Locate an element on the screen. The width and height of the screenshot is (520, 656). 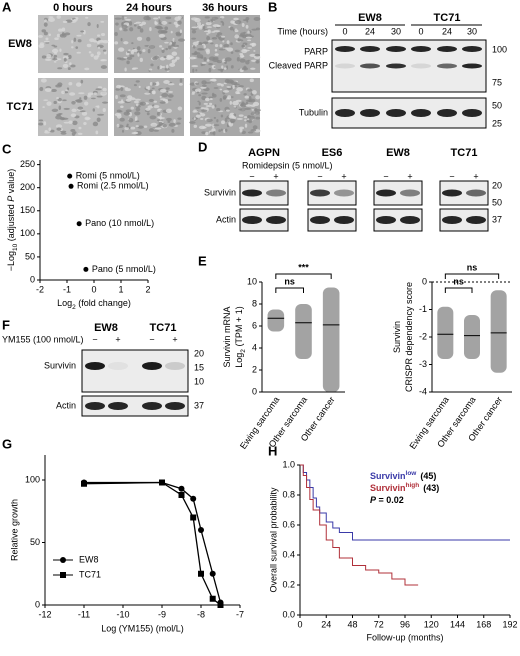
cell-line: AGPN is located at coordinates (264, 153).